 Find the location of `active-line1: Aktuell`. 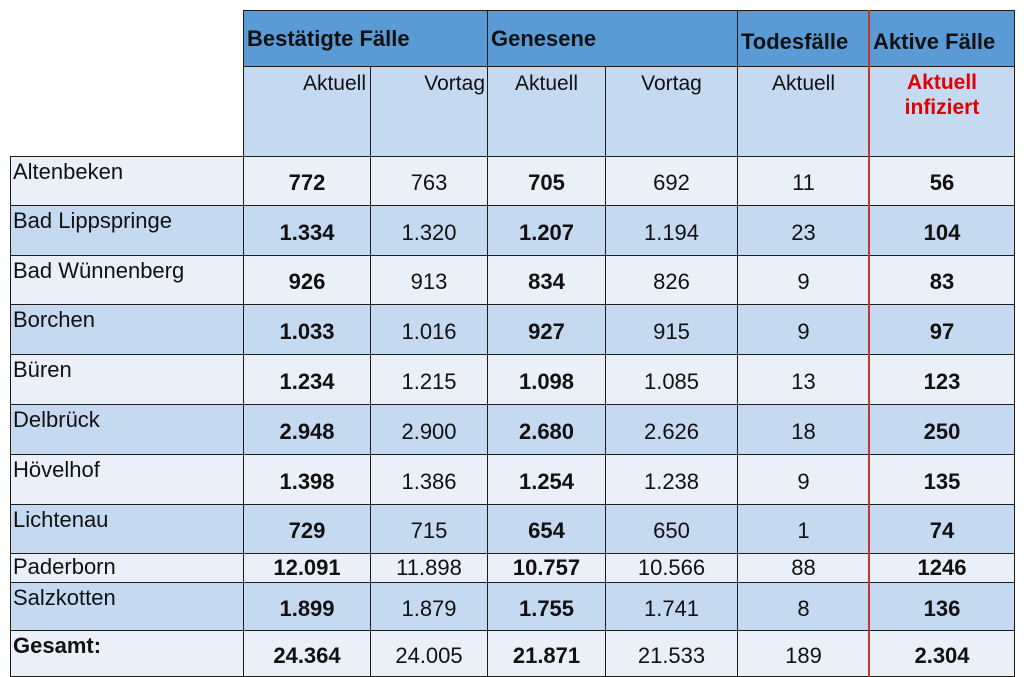

active-line1: Aktuell is located at coordinates (941, 82).